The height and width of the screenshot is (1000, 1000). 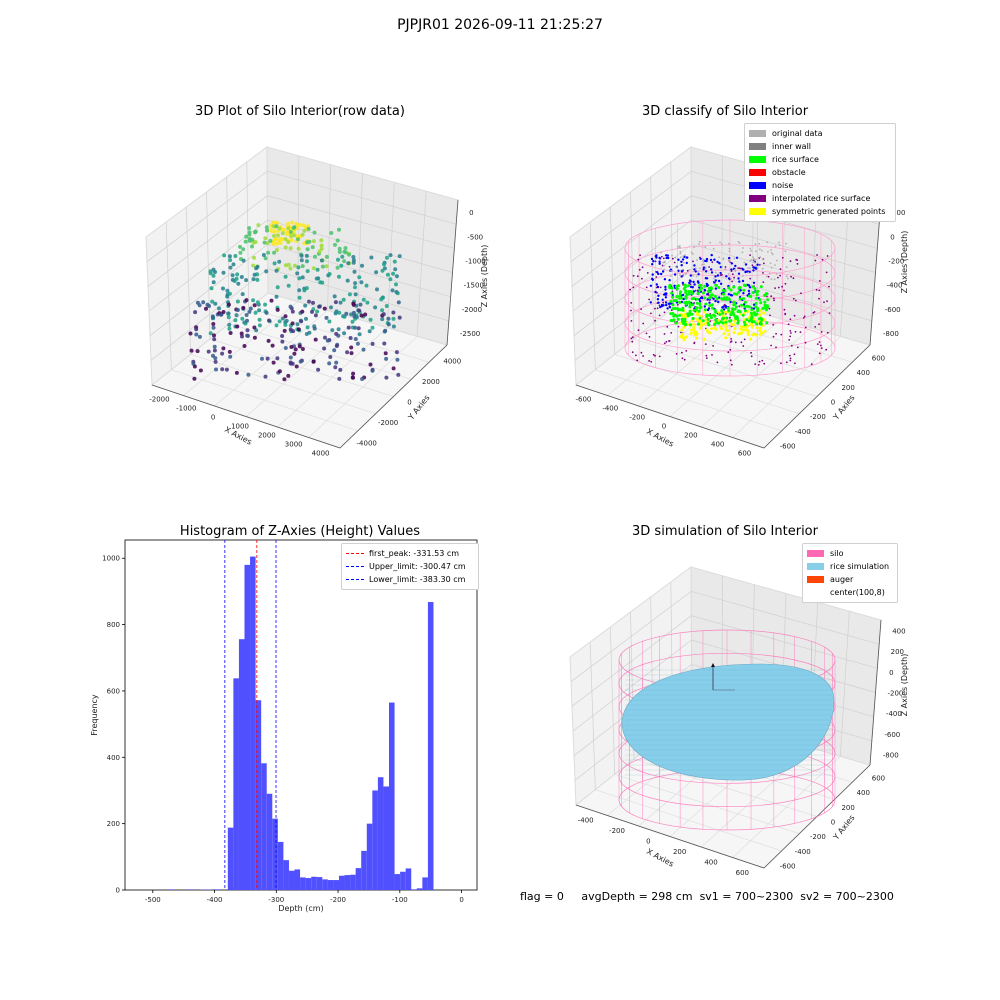 What do you see at coordinates (895, 286) in the screenshot?
I see `z-tick-label: -400` at bounding box center [895, 286].